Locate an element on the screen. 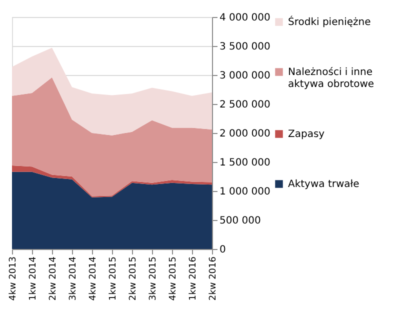 The height and width of the screenshot is (330, 398). x-tick-label: 1kw 2015 is located at coordinates (113, 278).